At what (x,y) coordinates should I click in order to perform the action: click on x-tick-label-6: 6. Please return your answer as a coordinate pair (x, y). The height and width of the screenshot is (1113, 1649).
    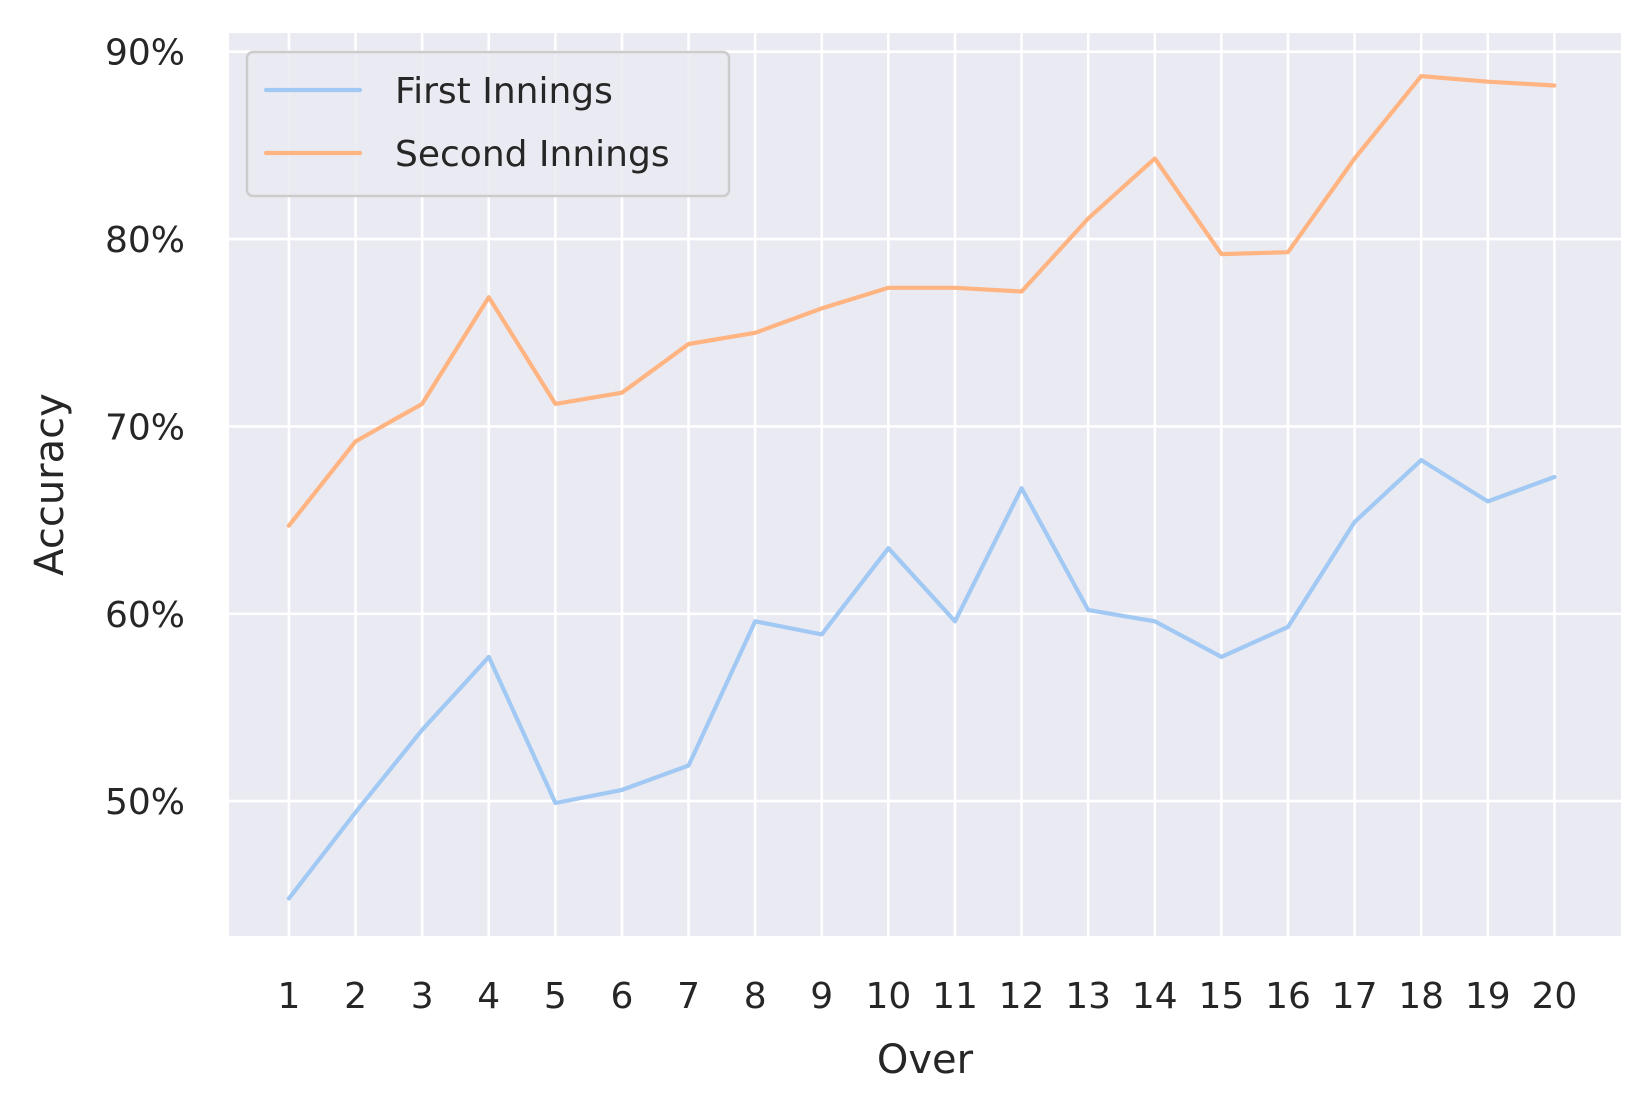
    Looking at the image, I should click on (622, 996).